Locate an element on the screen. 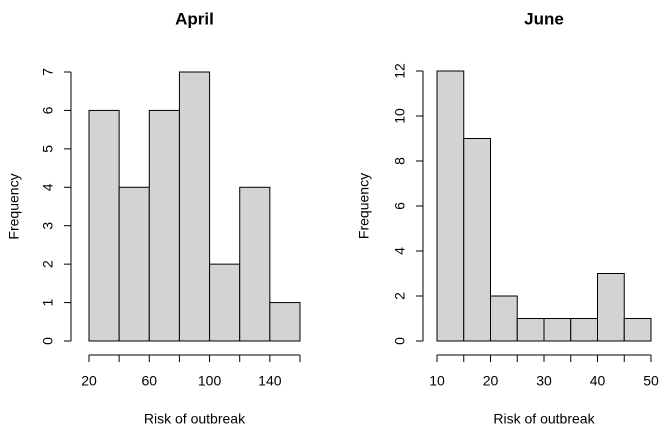 The width and height of the screenshot is (671, 434). chart-title: June is located at coordinates (544, 18).